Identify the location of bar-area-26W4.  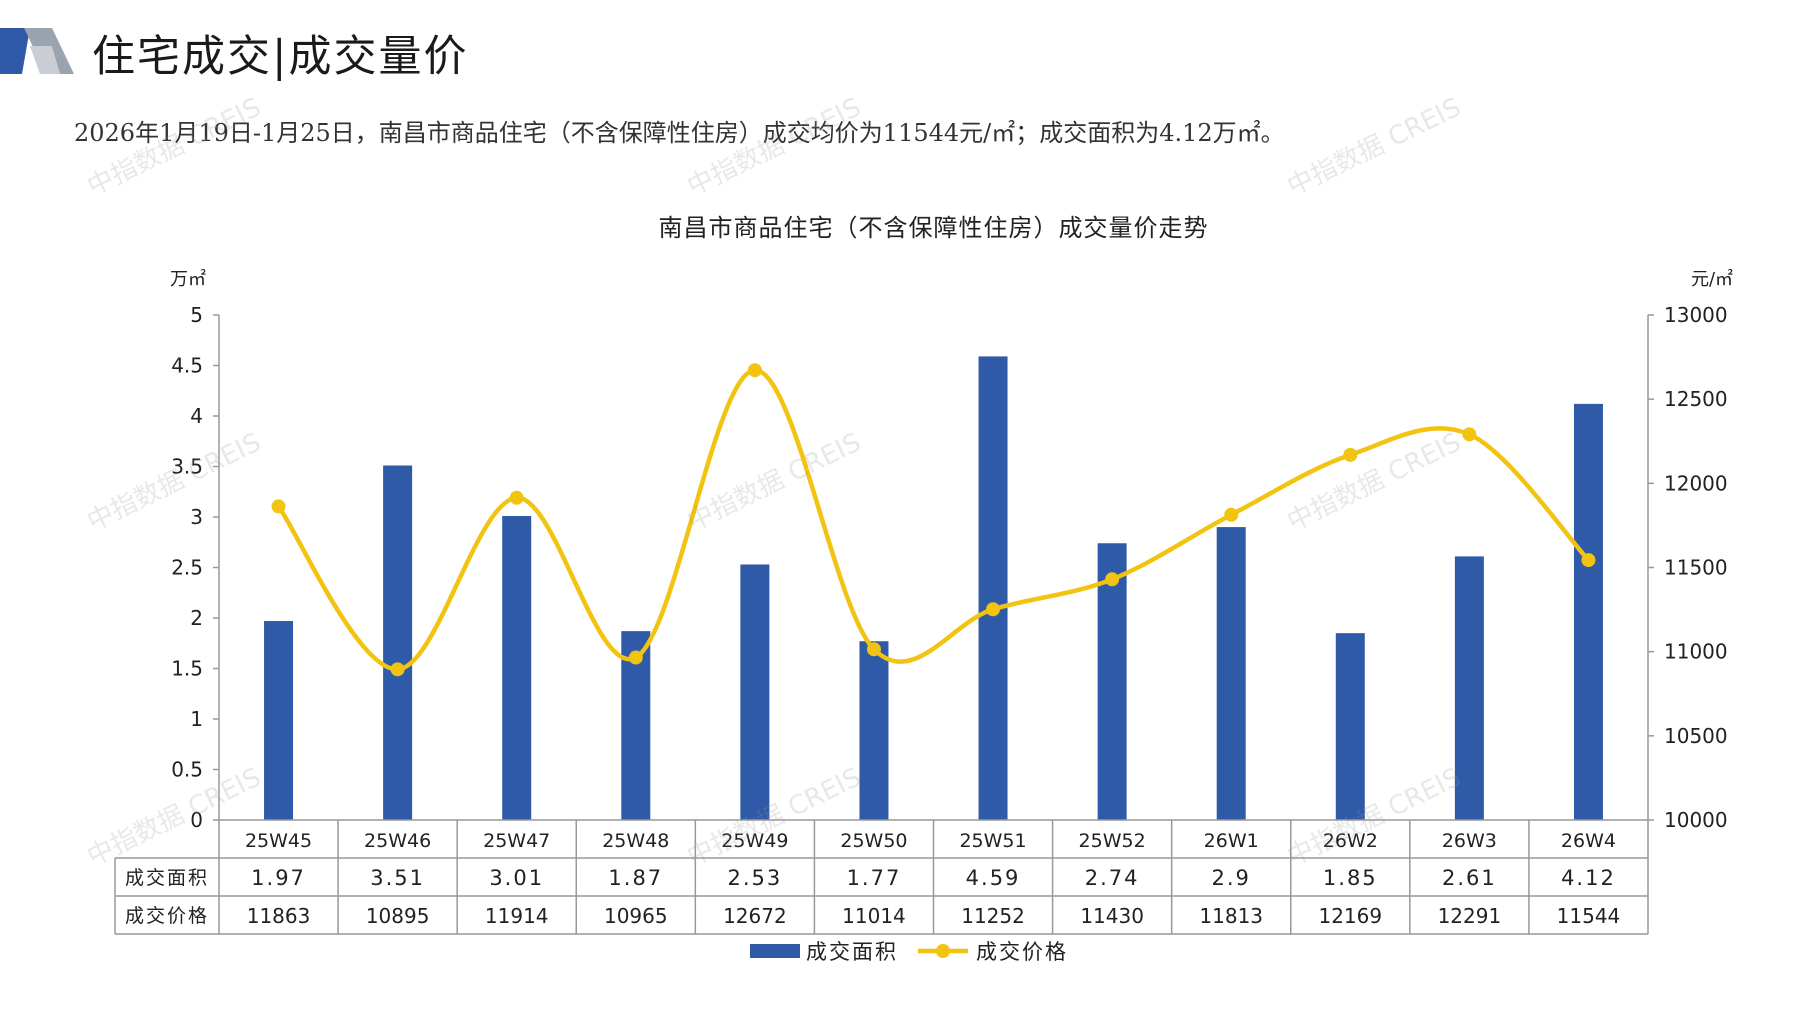
(1588, 611).